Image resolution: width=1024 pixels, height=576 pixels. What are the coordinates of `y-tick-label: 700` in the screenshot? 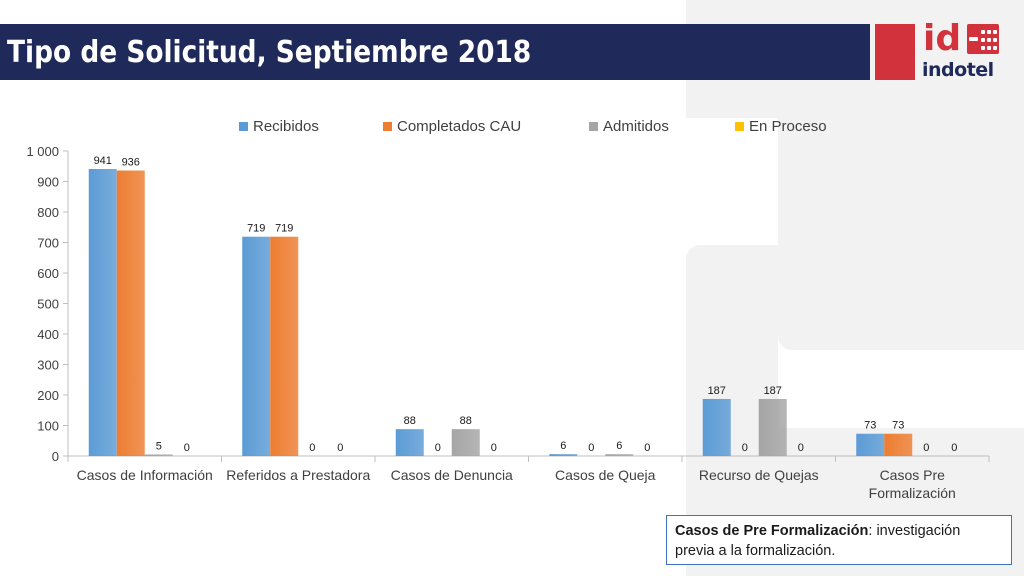 It's located at (48, 243).